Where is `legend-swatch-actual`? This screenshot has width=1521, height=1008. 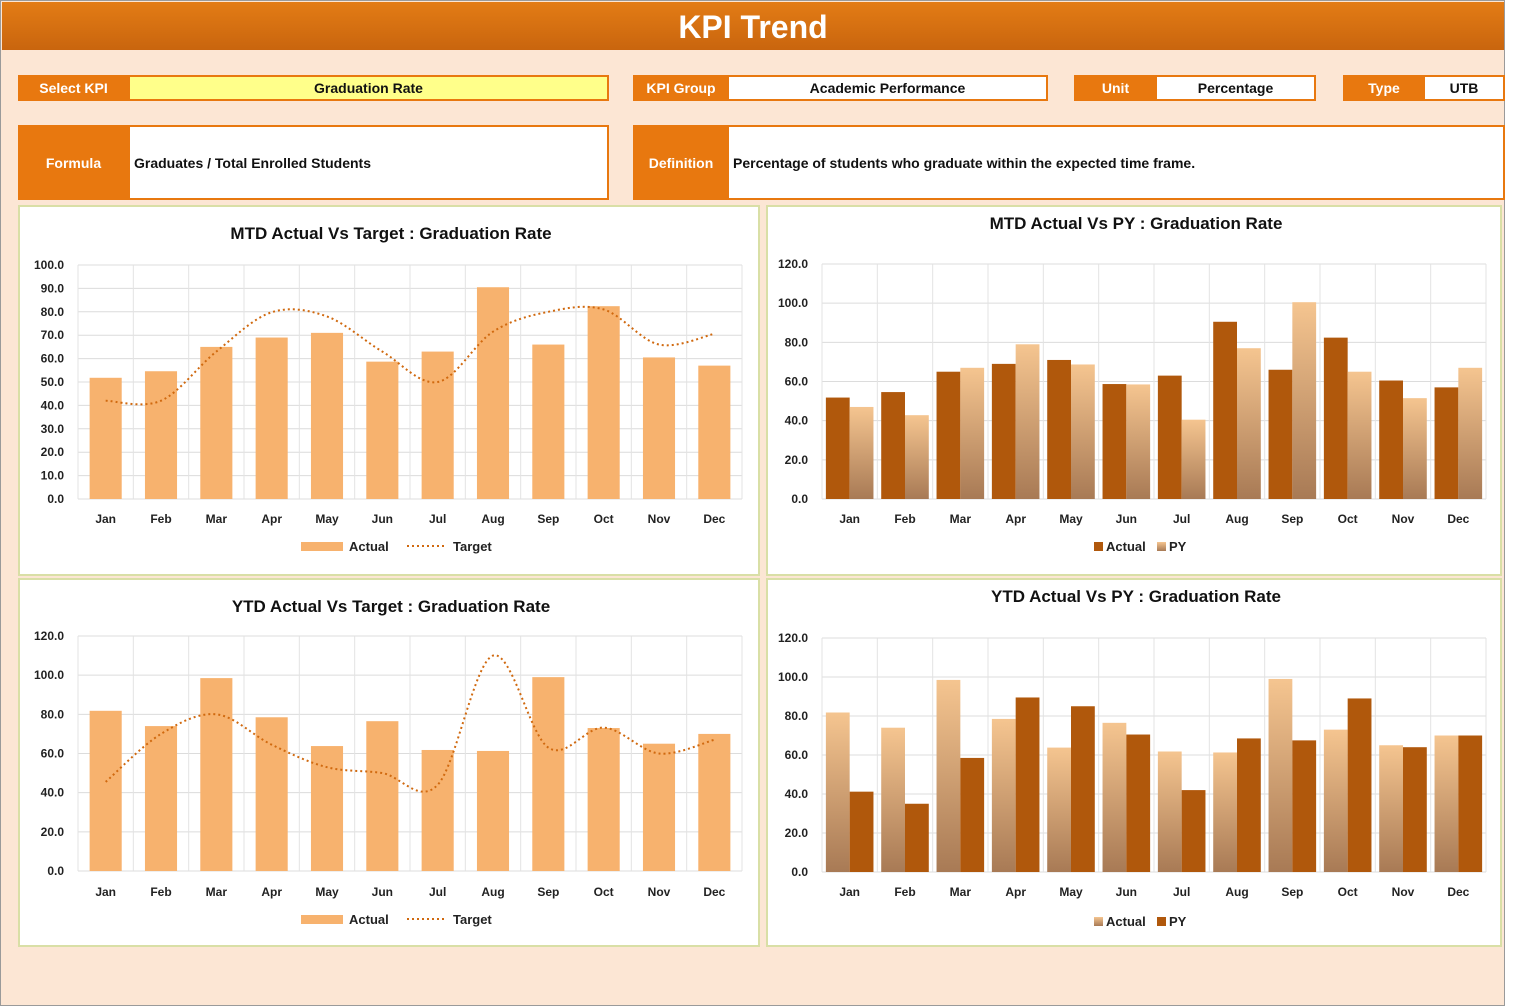
legend-swatch-actual is located at coordinates (322, 546).